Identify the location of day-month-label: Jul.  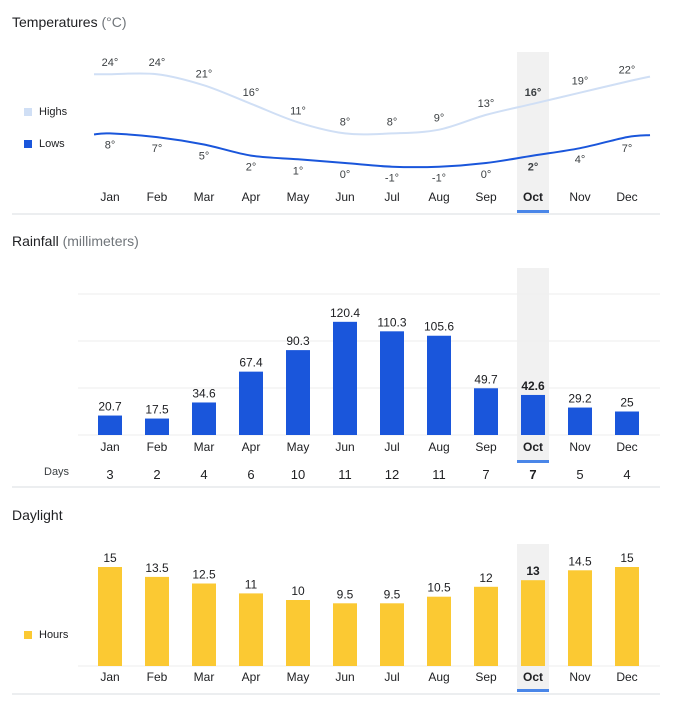
(391, 677).